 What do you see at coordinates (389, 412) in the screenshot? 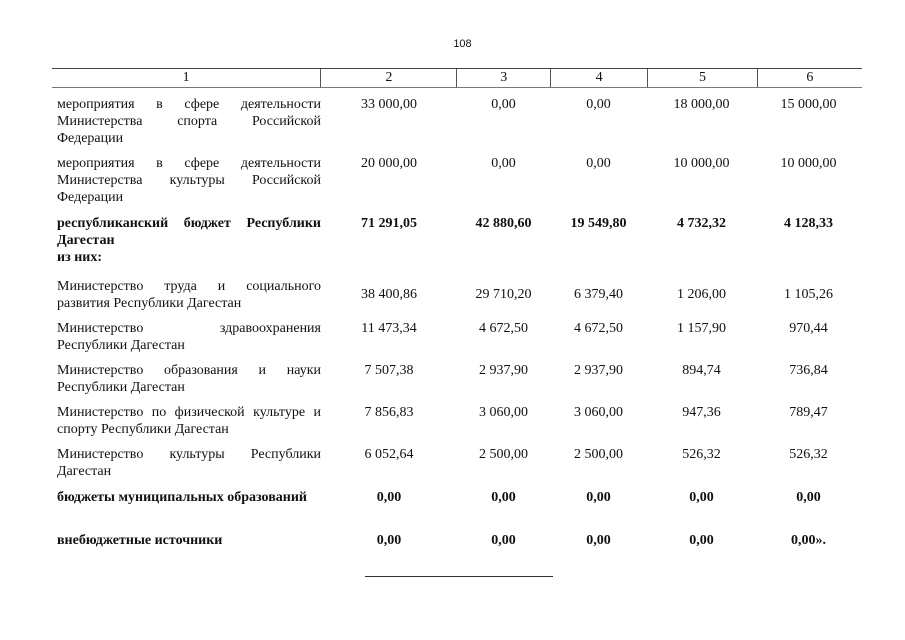
I see `cell-col-2: 7 856,83` at bounding box center [389, 412].